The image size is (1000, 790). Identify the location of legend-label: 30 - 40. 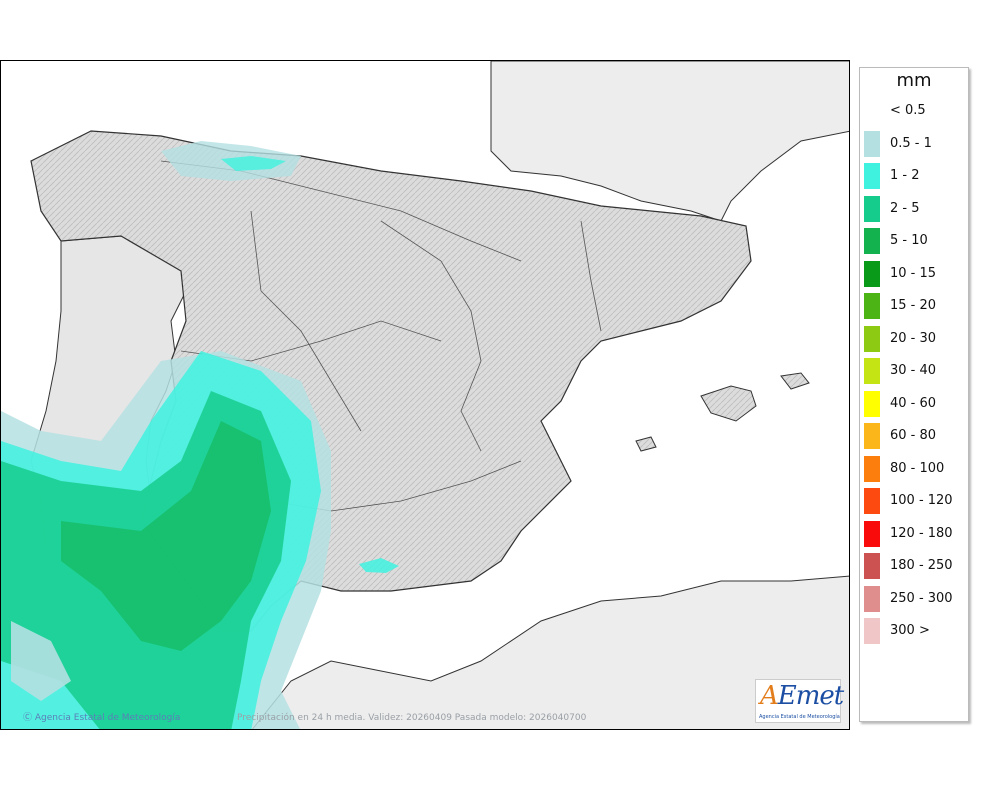
(913, 370).